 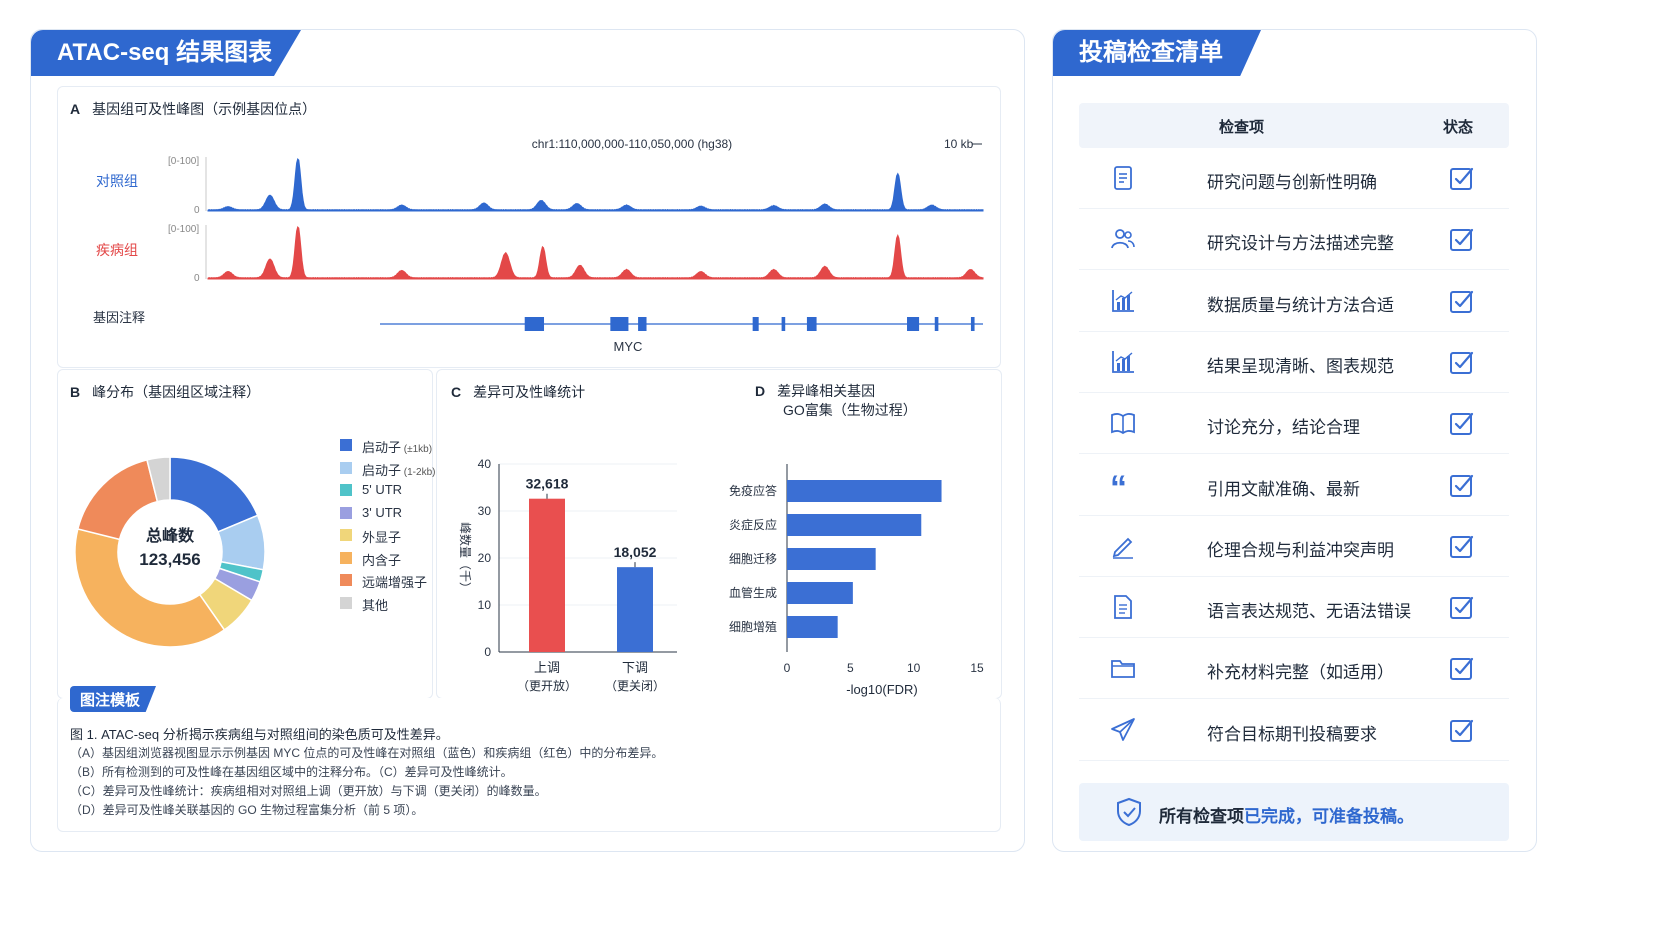 What do you see at coordinates (183, 229) in the screenshot?
I see `track-range-disease: [0-100]` at bounding box center [183, 229].